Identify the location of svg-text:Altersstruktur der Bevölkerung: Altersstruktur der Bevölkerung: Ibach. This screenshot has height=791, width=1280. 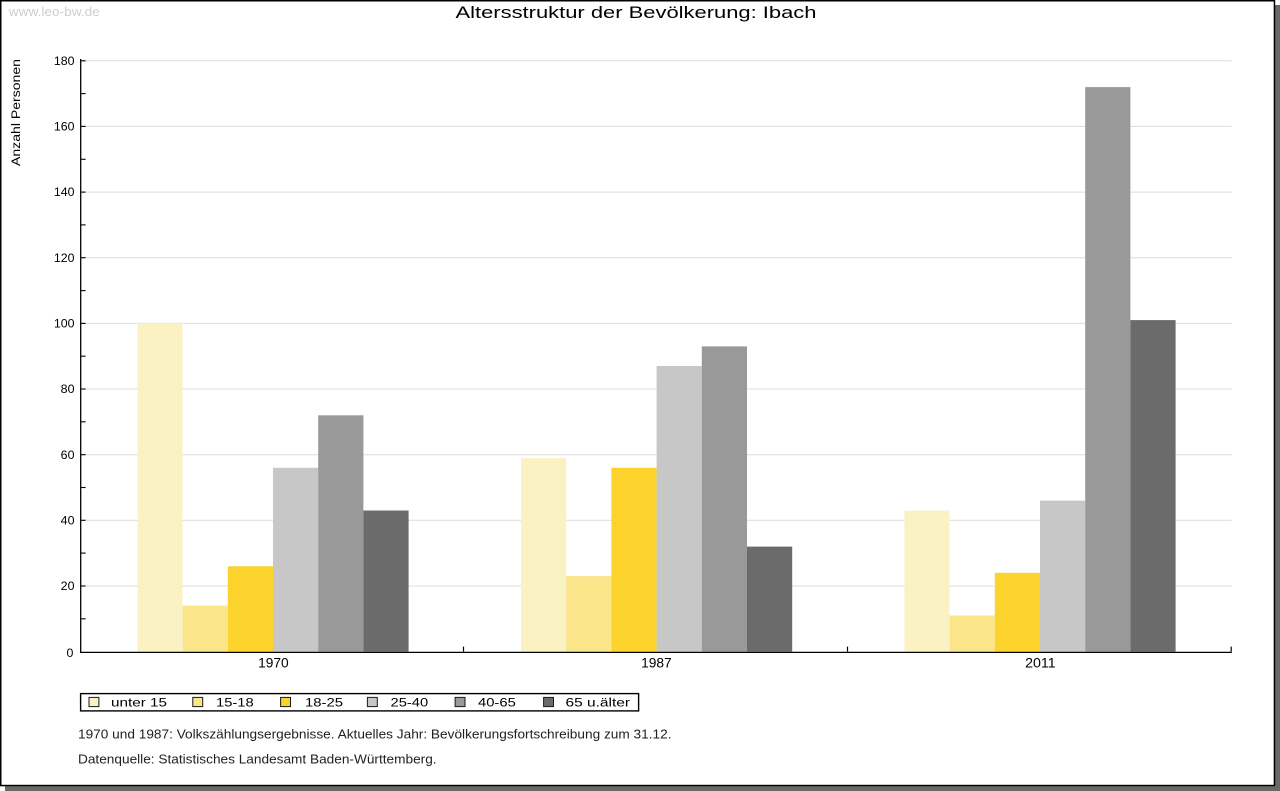
(636, 13).